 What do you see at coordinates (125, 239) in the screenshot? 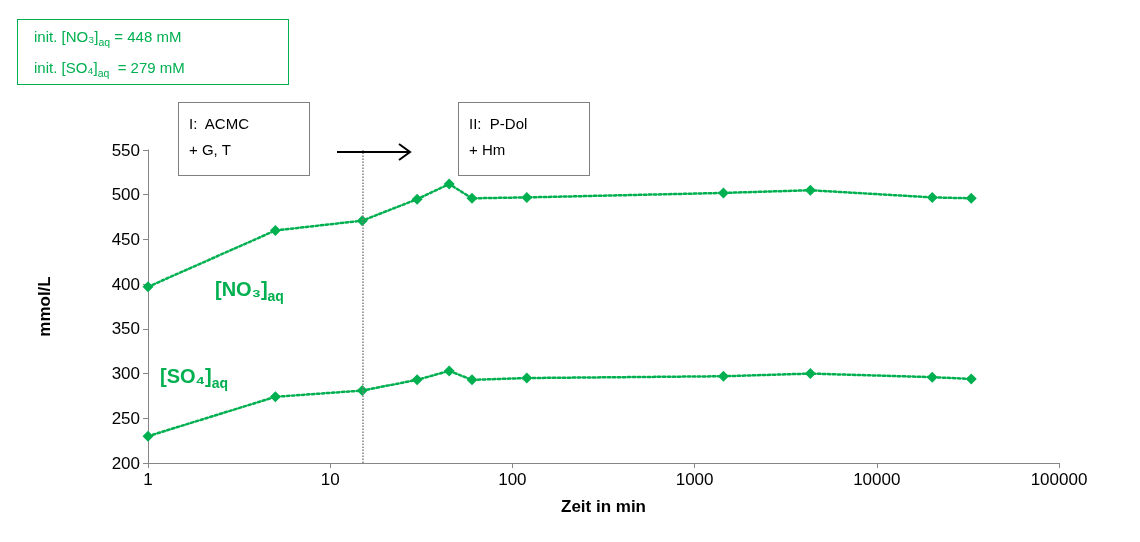
I see `y-tick-label: 450` at bounding box center [125, 239].